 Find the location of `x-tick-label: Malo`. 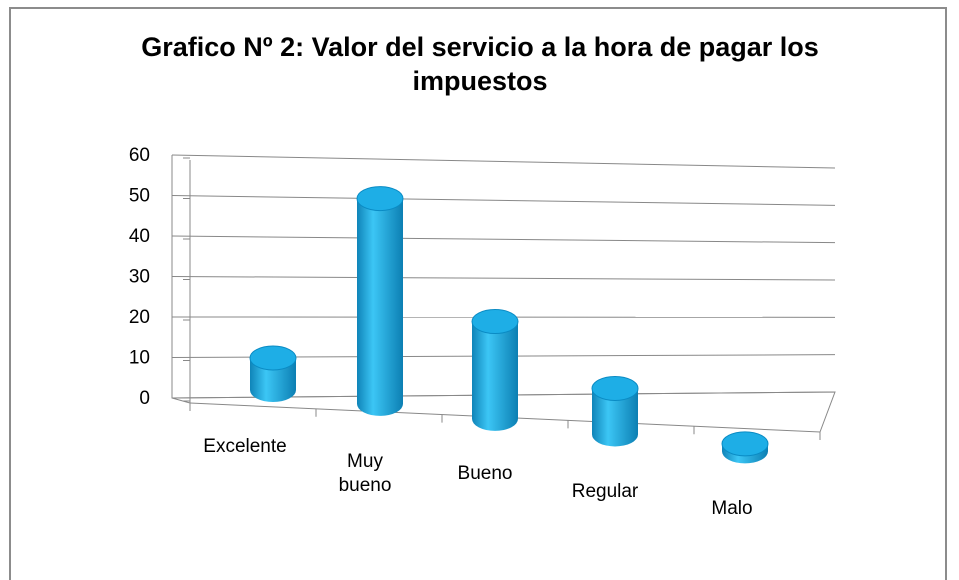

x-tick-label: Malo is located at coordinates (732, 508).